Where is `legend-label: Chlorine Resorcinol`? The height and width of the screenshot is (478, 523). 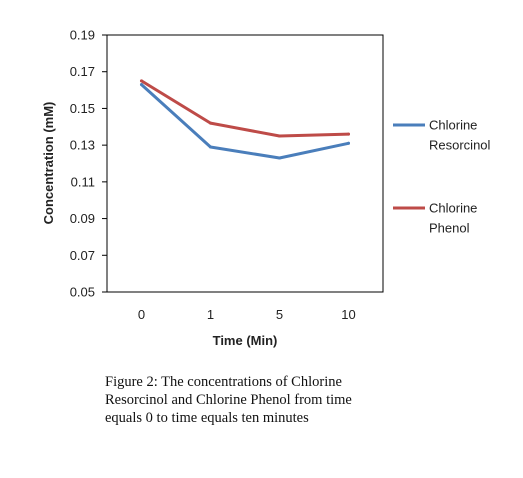
legend-label: Chlorine Resorcinol is located at coordinates (460, 135).